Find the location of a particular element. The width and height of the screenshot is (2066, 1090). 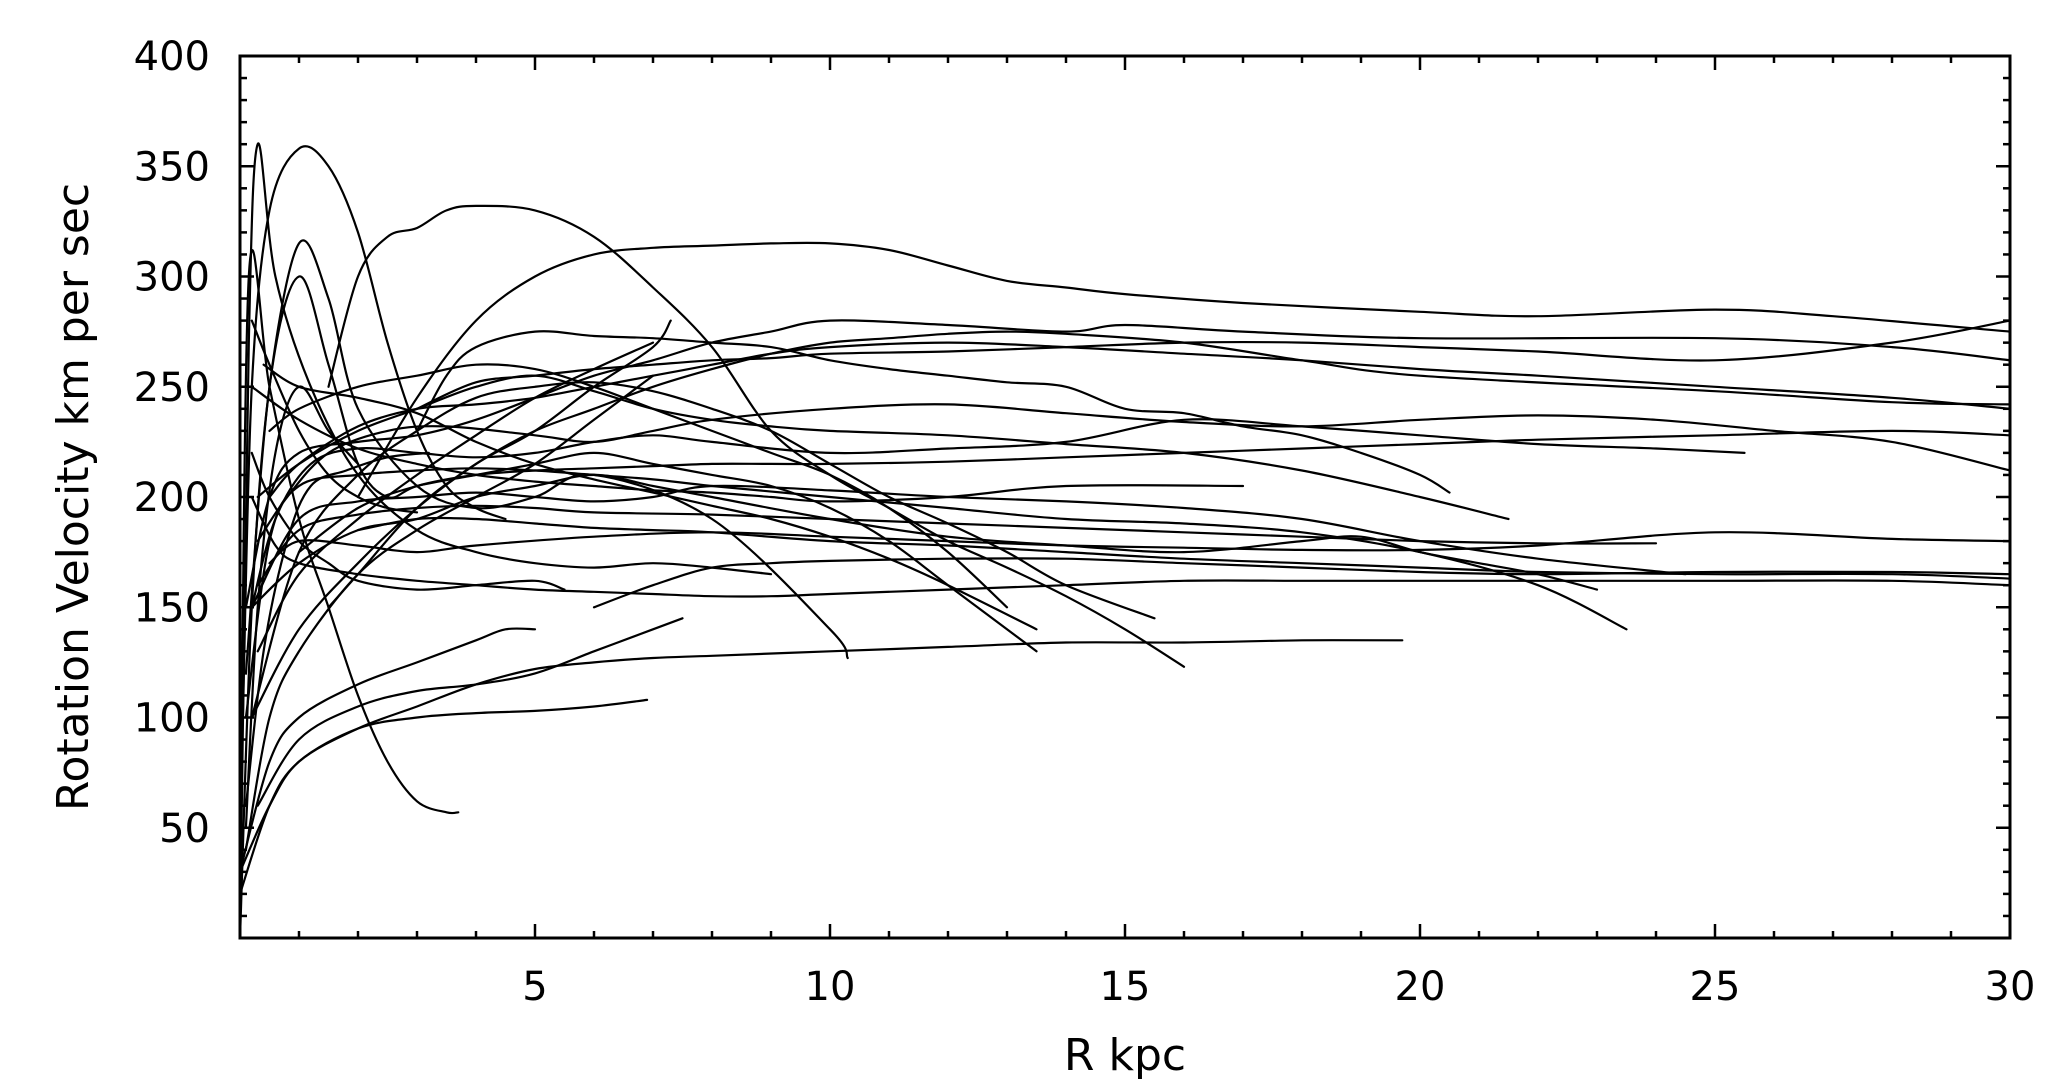

y-tick-label: 150 is located at coordinates (172, 608).